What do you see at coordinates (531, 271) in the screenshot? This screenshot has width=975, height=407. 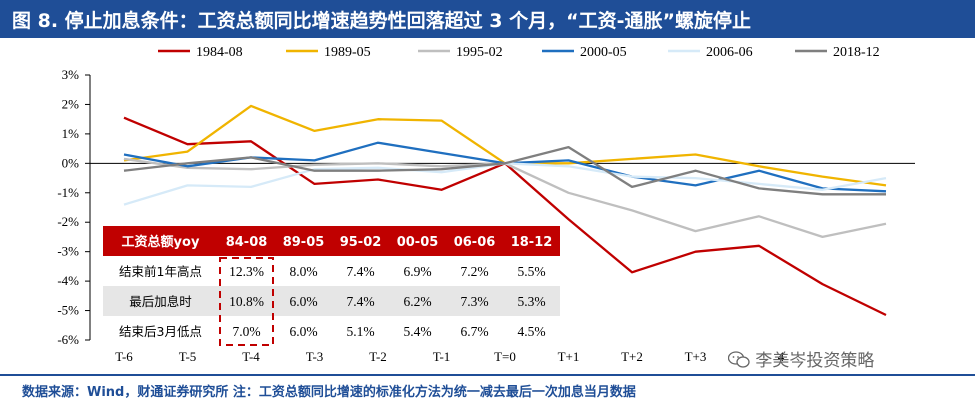 I see `table-cell: 5.5%` at bounding box center [531, 271].